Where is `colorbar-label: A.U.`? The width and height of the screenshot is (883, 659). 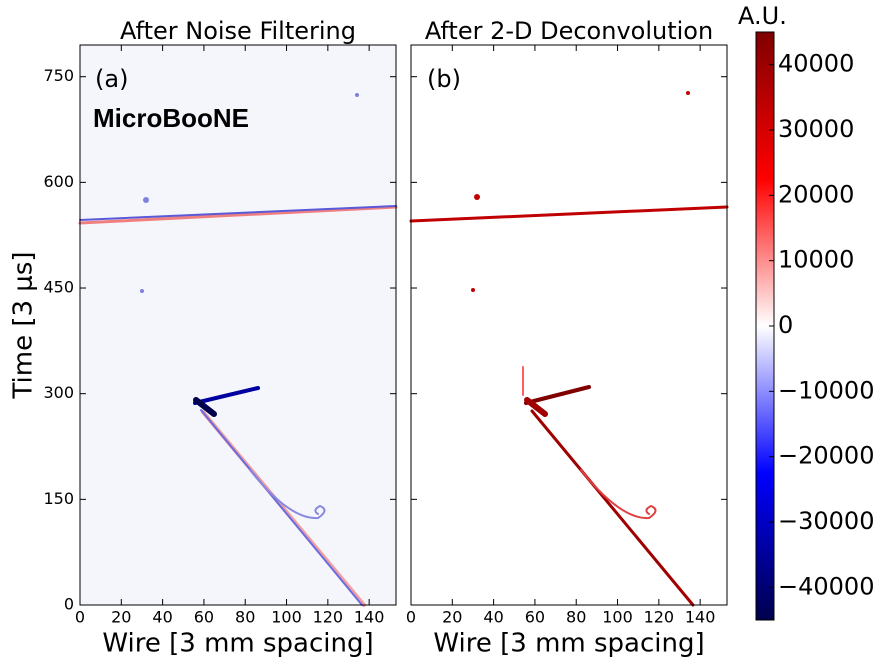 colorbar-label: A.U. is located at coordinates (762, 16).